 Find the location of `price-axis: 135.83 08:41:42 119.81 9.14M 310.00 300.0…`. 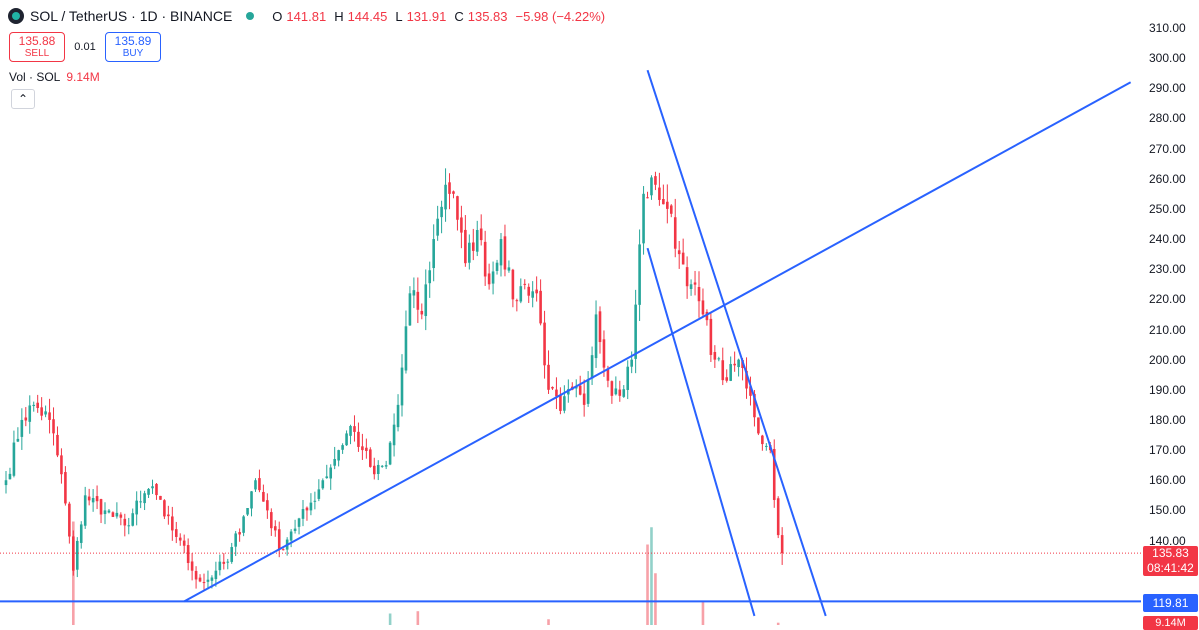

price-axis: 135.83 08:41:42 119.81 9.14M 310.00 300.0… is located at coordinates (1170, 315).